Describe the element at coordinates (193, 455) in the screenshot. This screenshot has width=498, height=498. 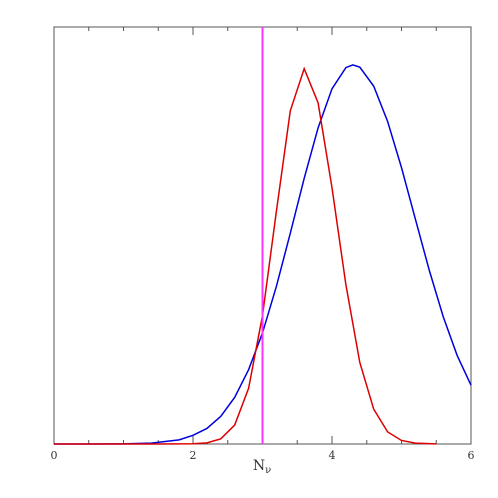
I see `x-tick-label: 2` at that location.